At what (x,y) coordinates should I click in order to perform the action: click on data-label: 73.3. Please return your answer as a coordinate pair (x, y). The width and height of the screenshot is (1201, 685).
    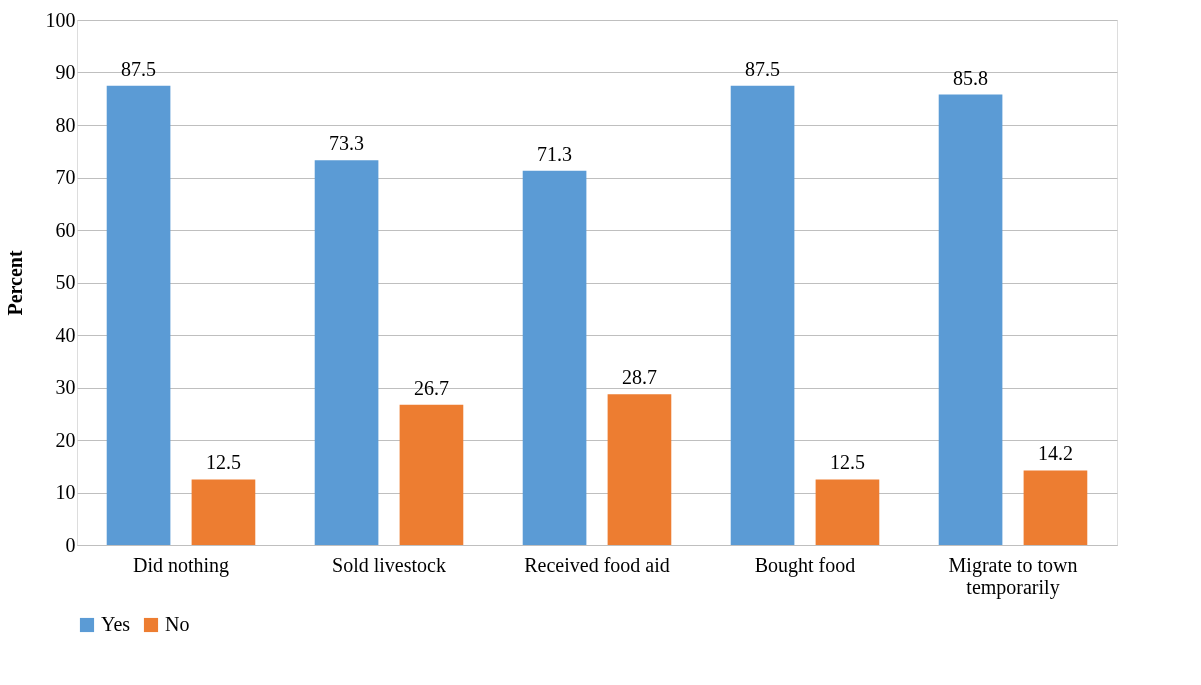
    Looking at the image, I should click on (347, 143).